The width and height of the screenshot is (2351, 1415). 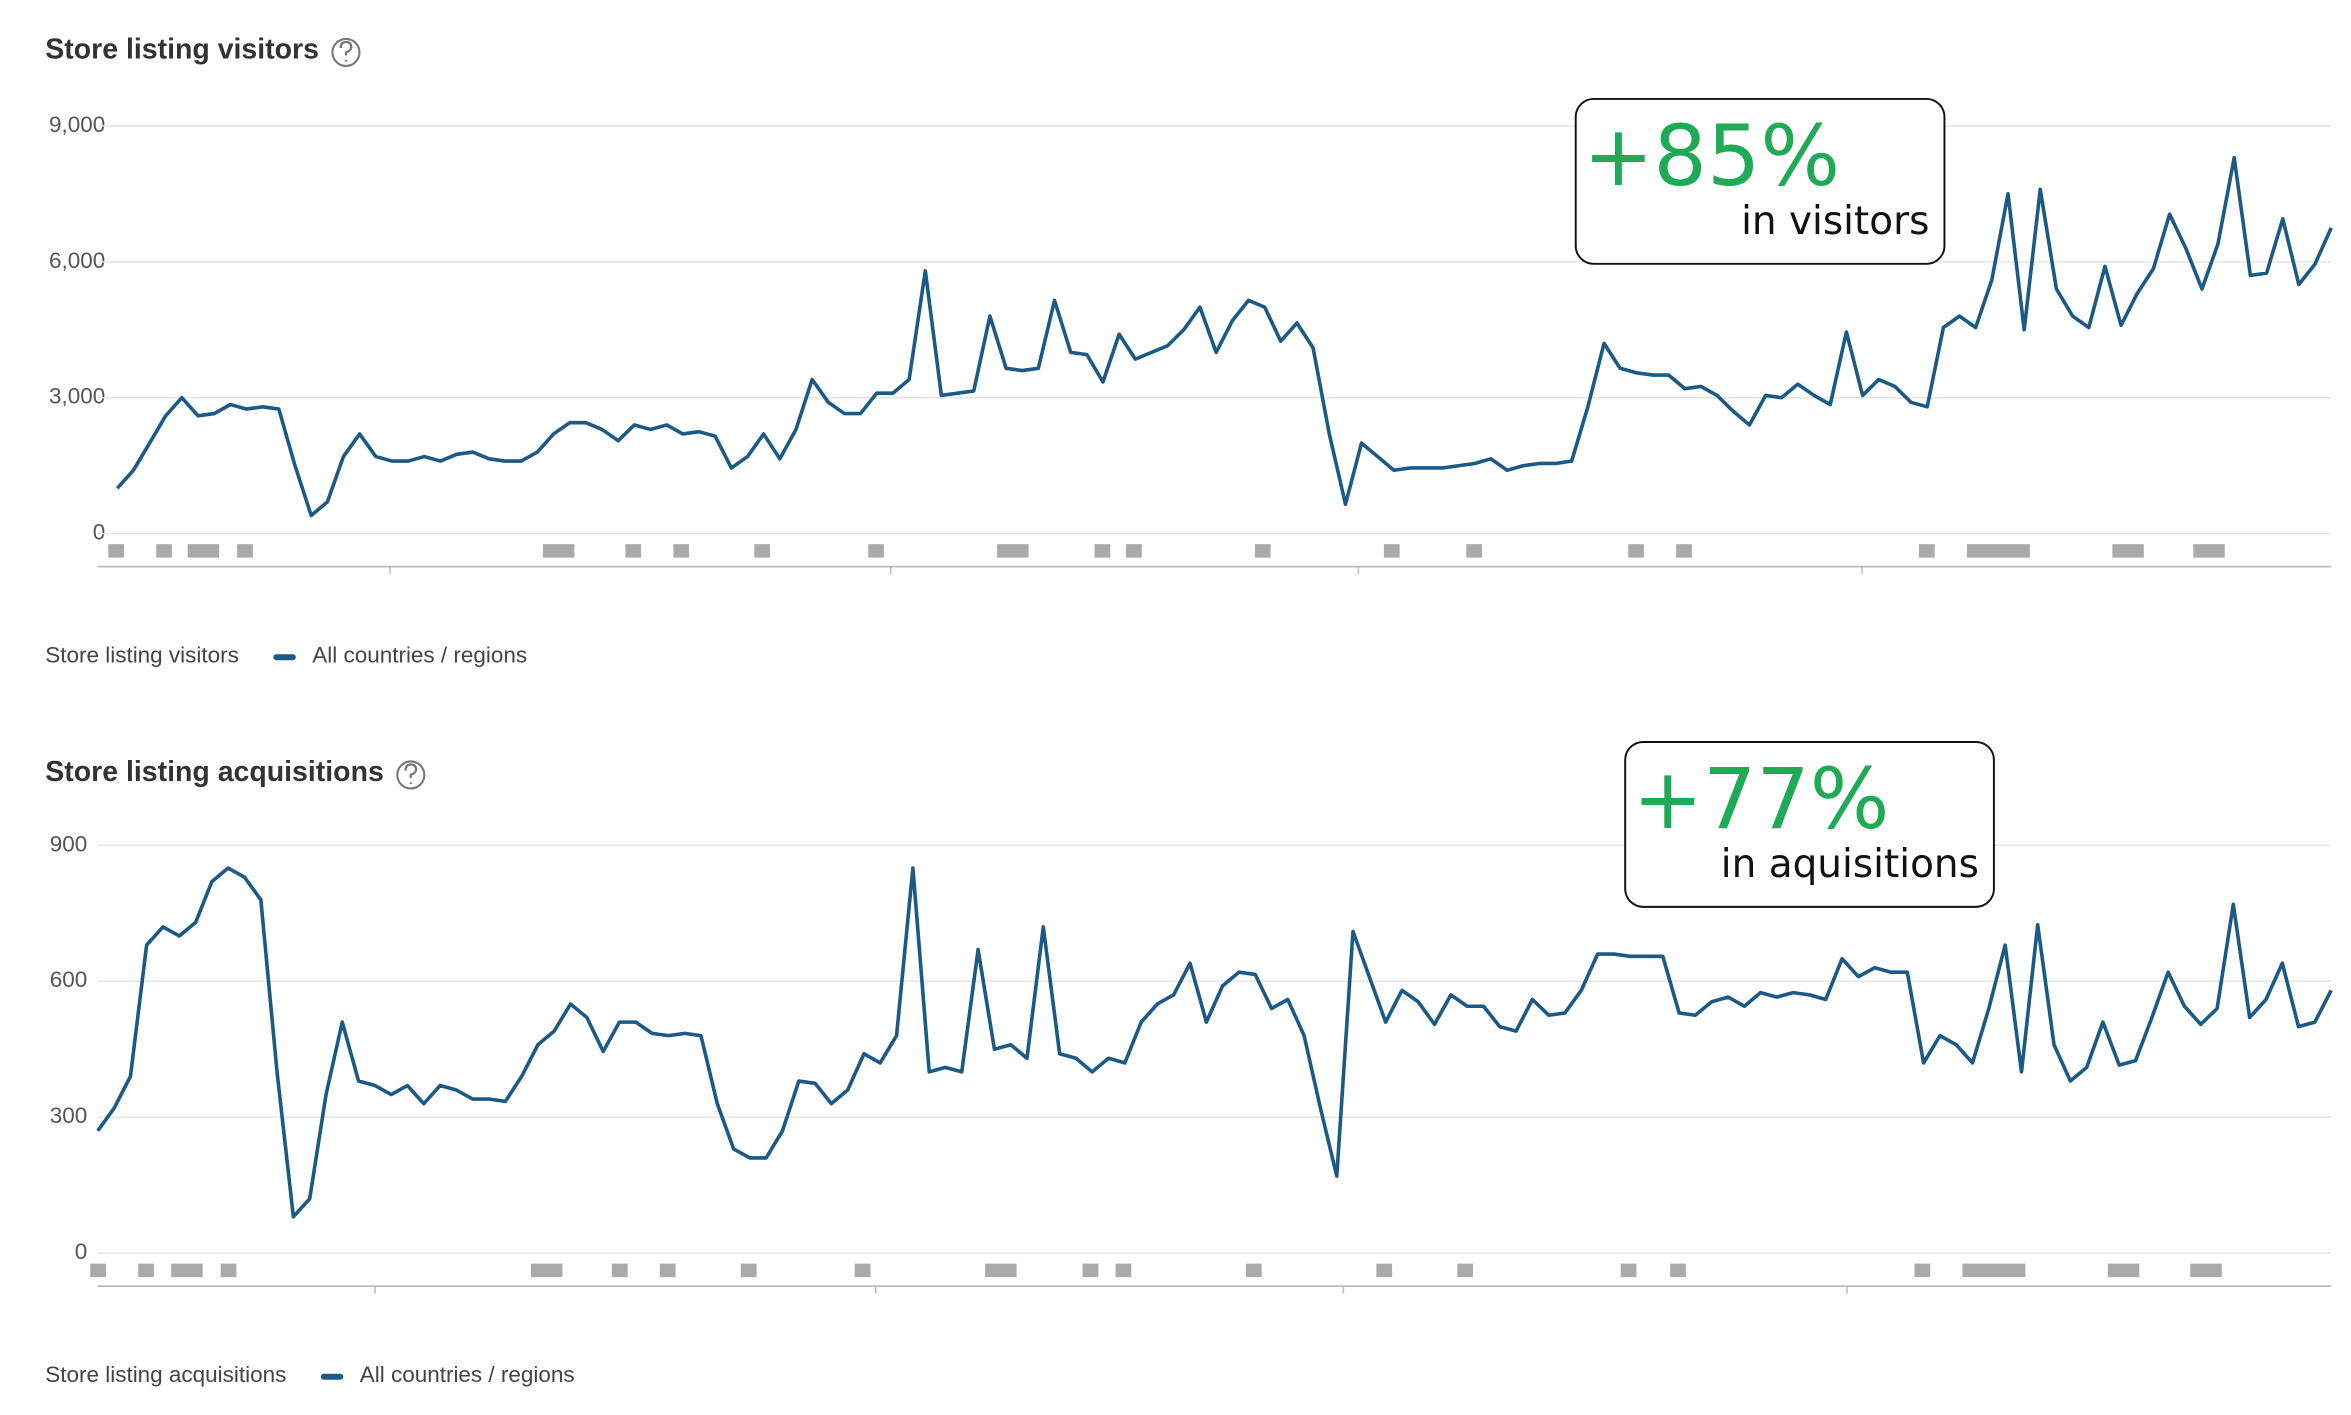 I want to click on y-tick-label: 600, so click(x=68, y=979).